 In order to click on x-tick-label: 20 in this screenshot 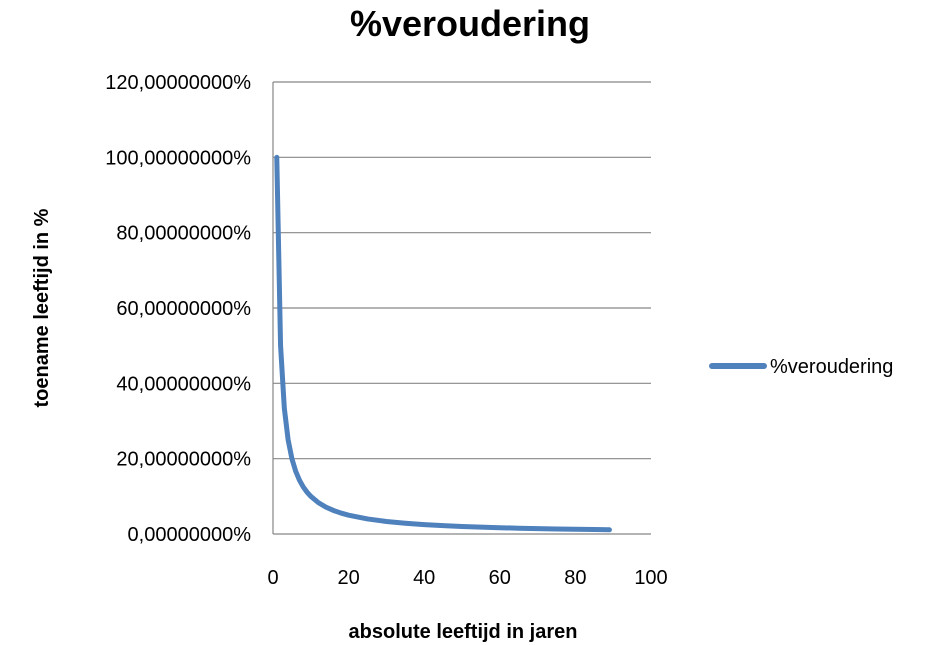, I will do `click(348, 578)`.